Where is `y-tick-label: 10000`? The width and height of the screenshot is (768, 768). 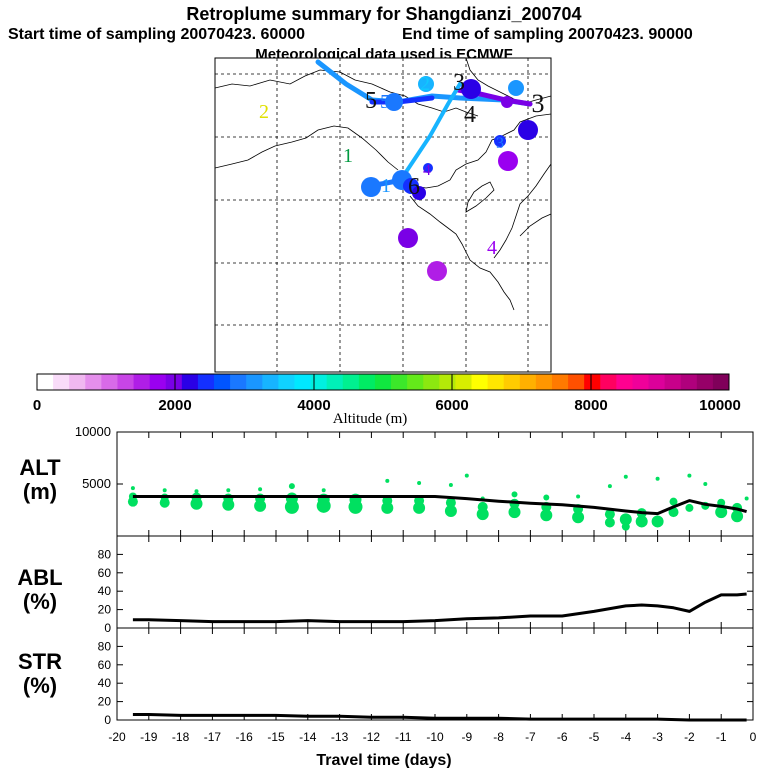 y-tick-label: 10000 is located at coordinates (93, 431).